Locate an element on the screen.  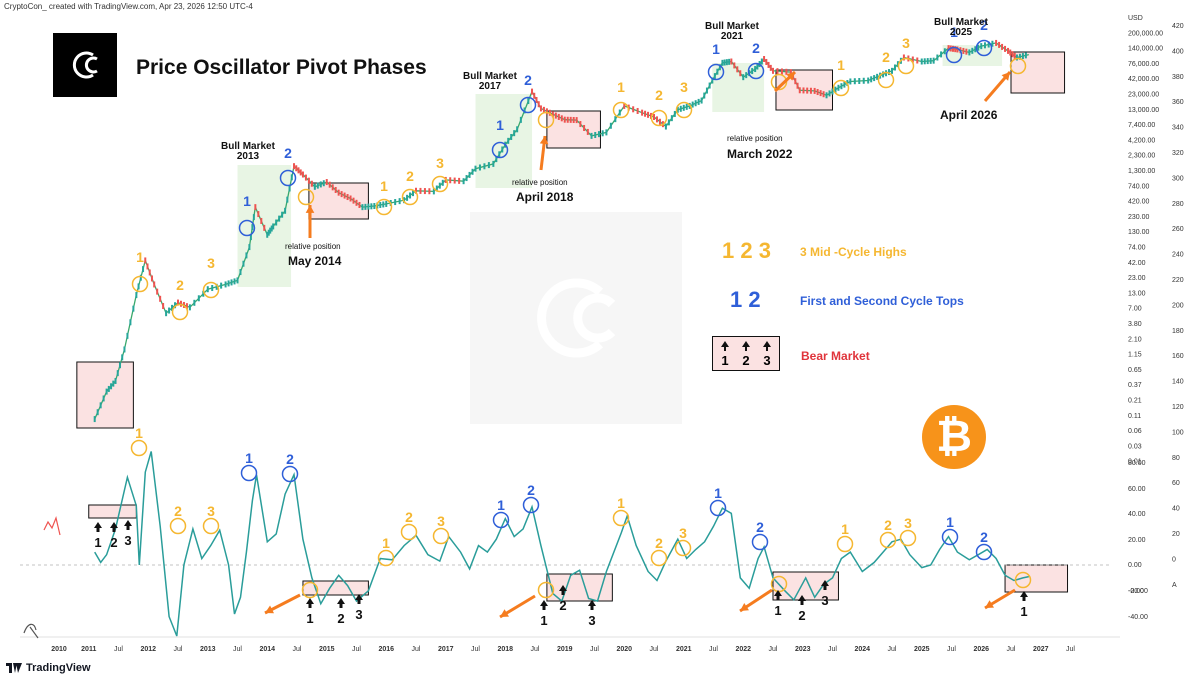
price-axis-tick: 0.65 is located at coordinates (1135, 370).